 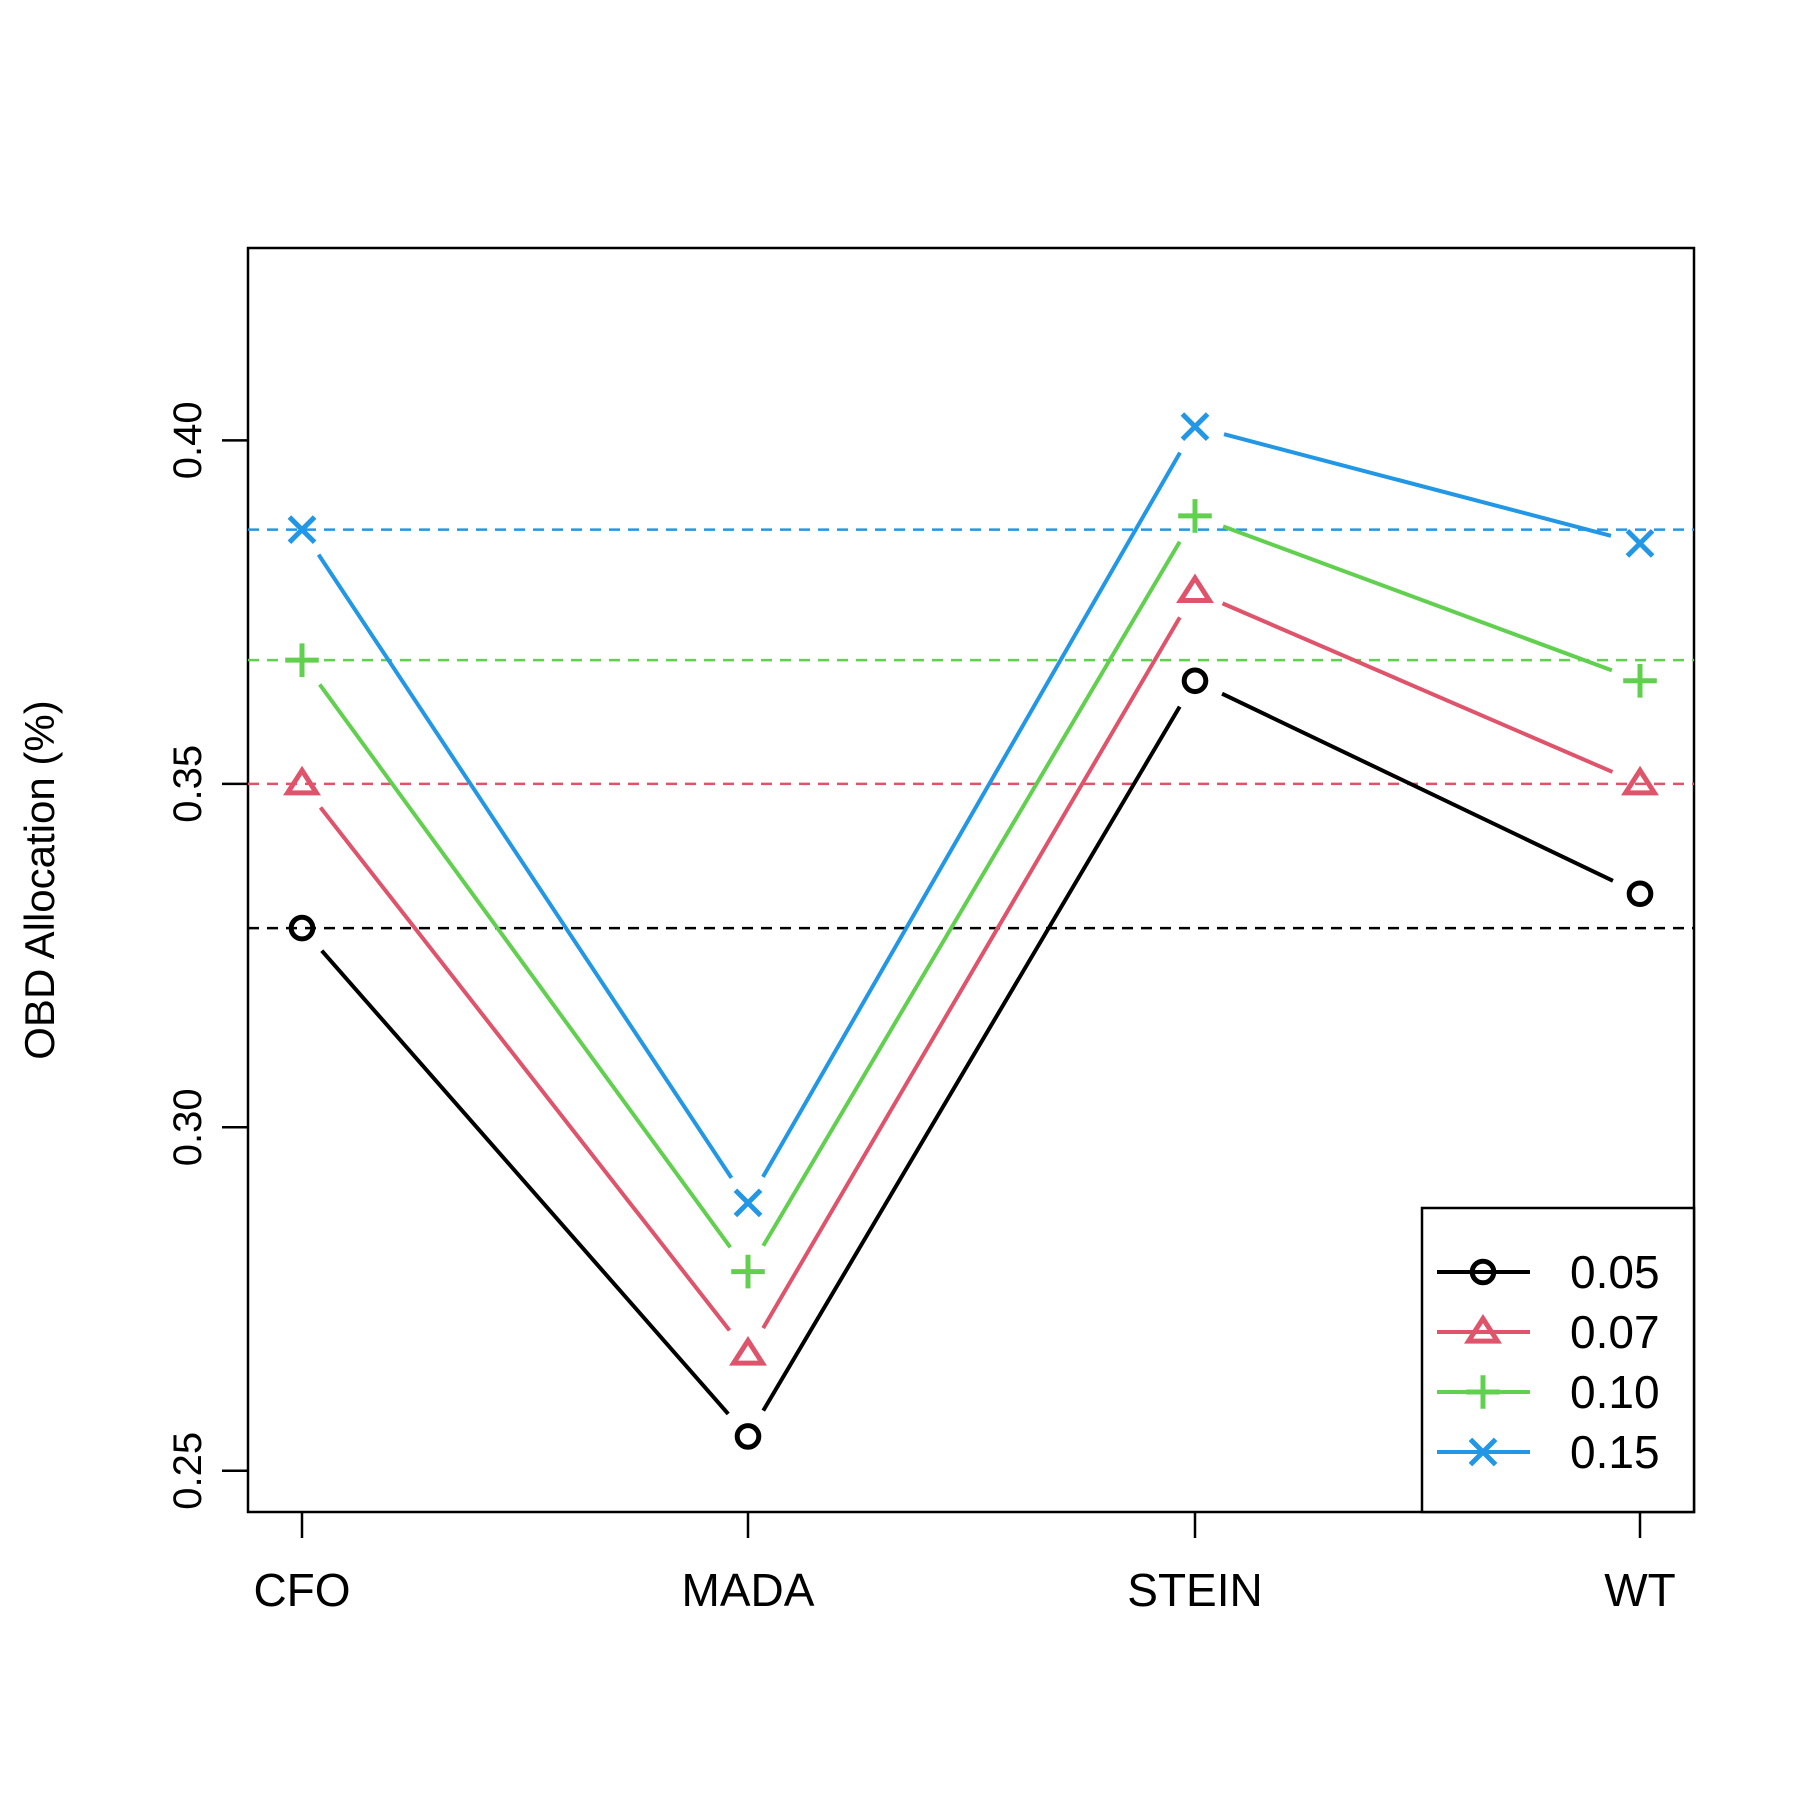 What do you see at coordinates (188, 440) in the screenshot?
I see `y-tick-label-3: 0.40` at bounding box center [188, 440].